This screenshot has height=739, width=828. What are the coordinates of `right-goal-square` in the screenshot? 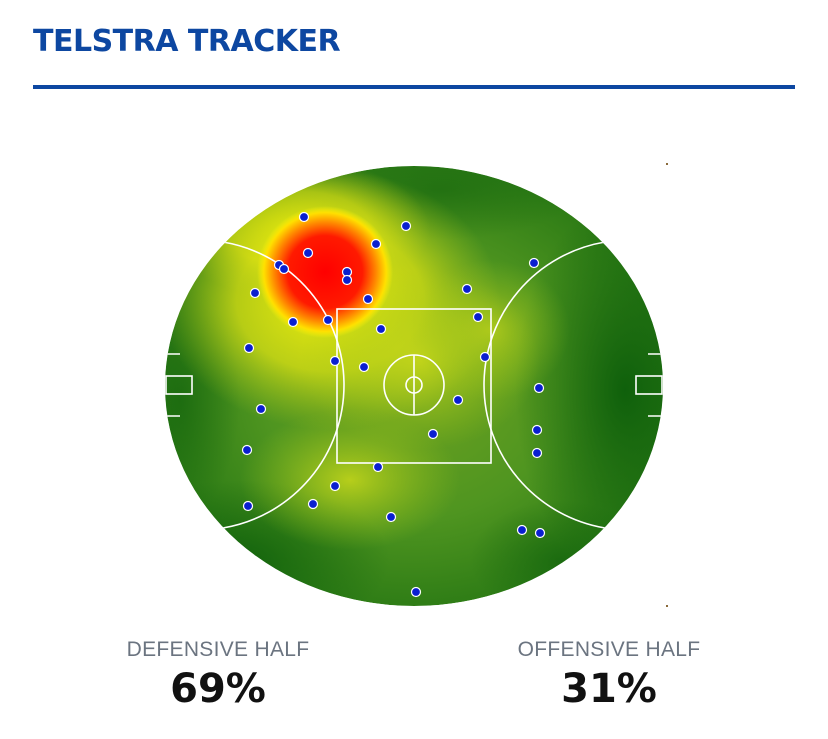 It's located at (649, 385).